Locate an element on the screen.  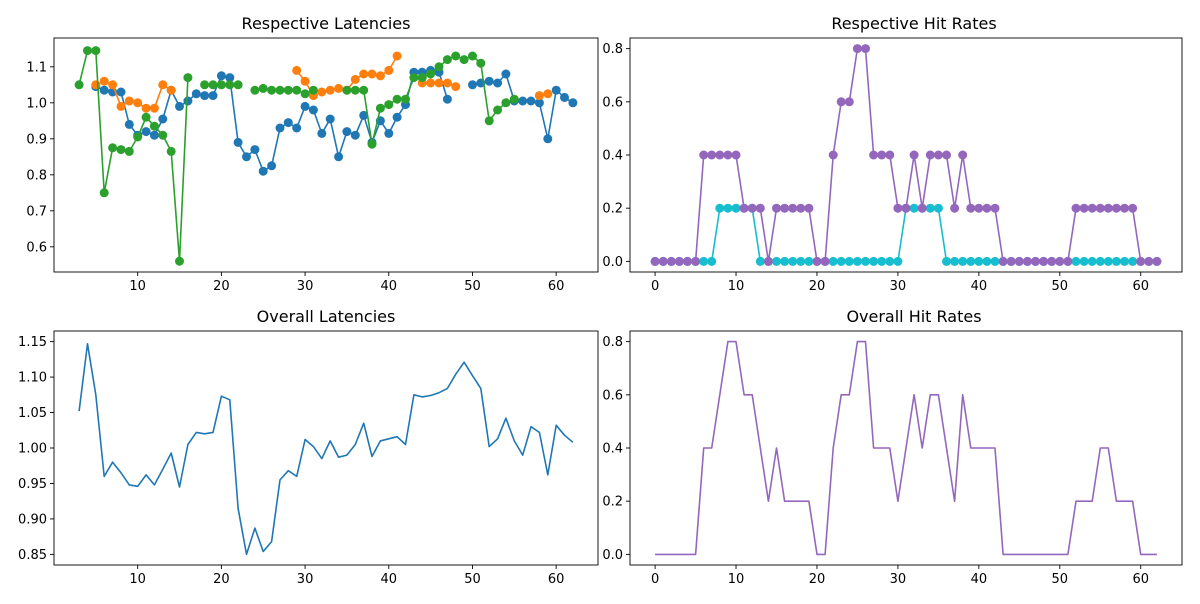
overall-latencies-ytick-label-3: 1.00 is located at coordinates (32, 449).